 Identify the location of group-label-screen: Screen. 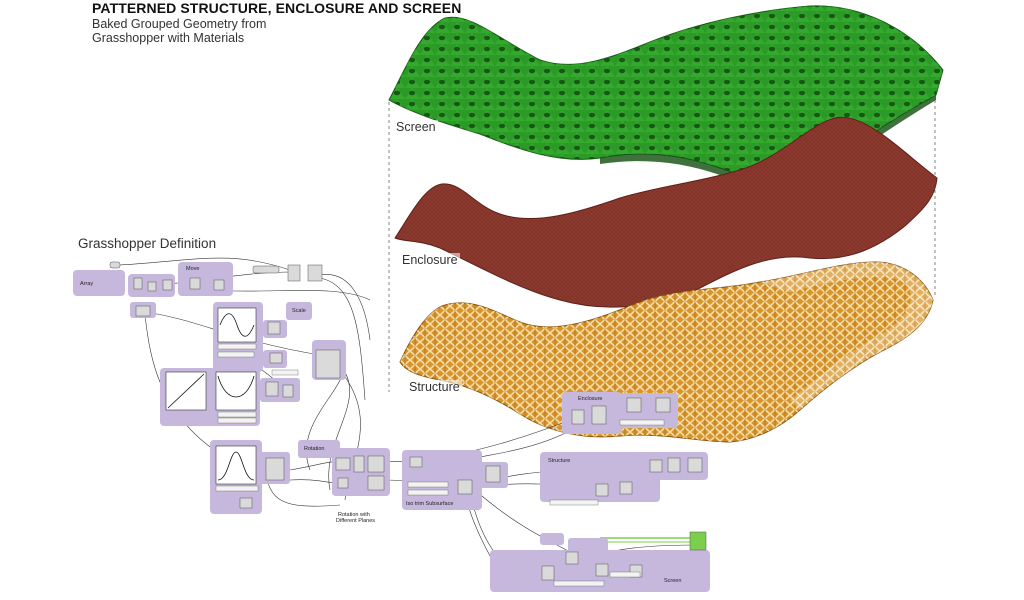
(673, 581).